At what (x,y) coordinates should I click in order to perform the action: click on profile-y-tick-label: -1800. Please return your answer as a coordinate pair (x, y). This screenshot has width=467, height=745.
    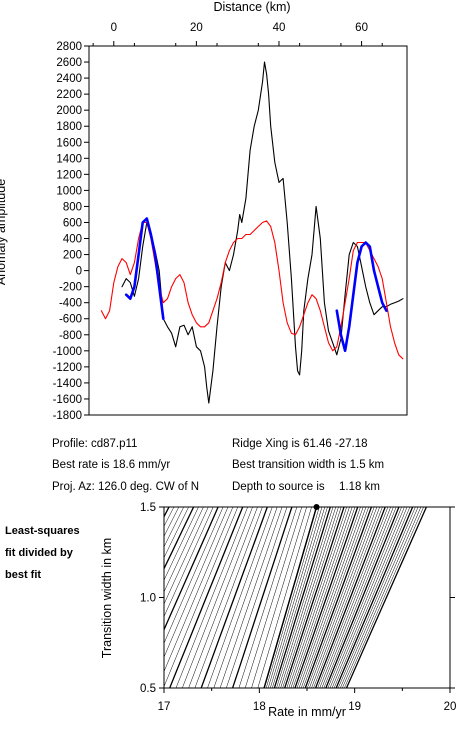
    Looking at the image, I should click on (67, 416).